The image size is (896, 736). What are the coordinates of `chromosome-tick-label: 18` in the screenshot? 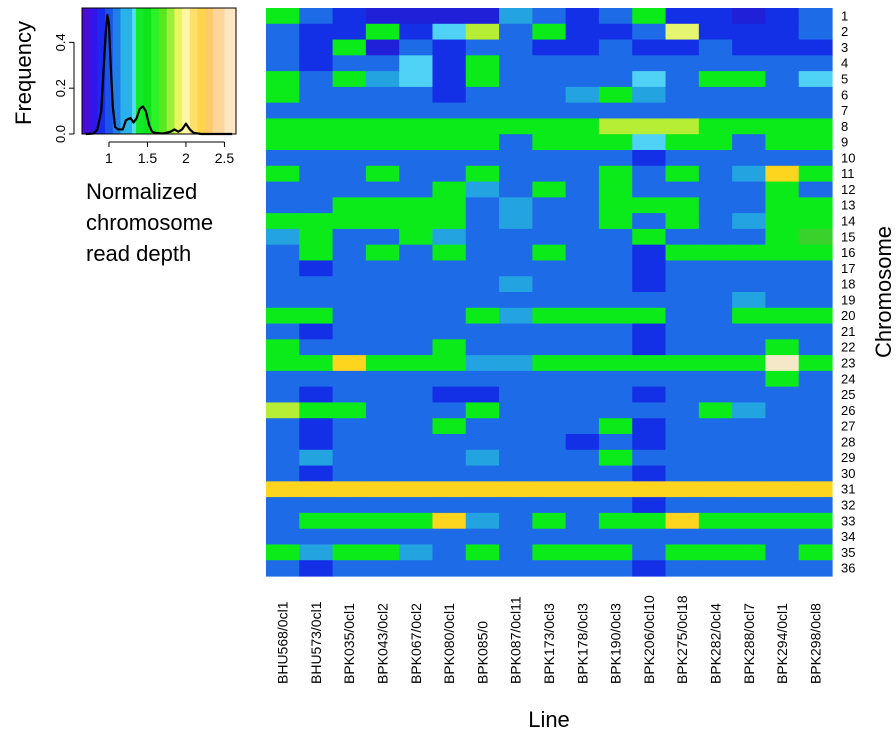 It's located at (848, 284).